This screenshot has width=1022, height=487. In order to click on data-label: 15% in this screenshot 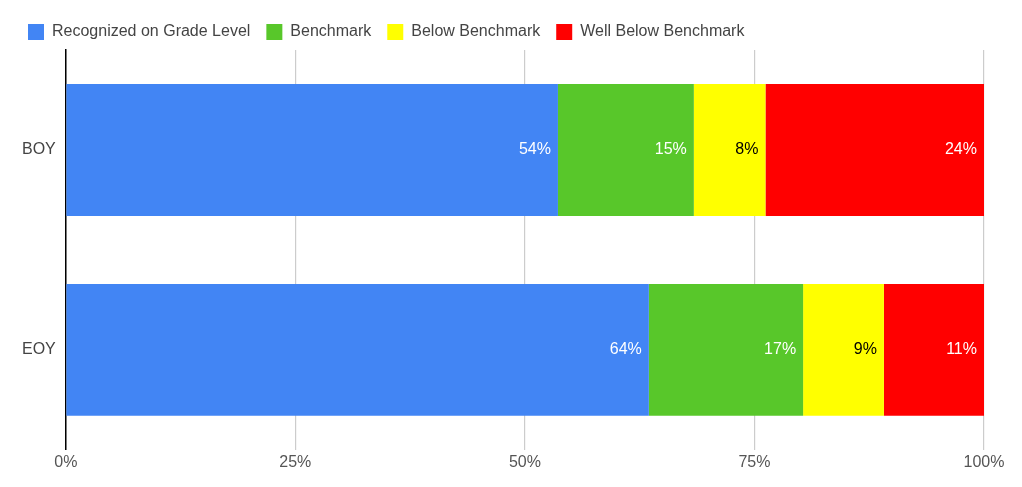, I will do `click(670, 149)`.